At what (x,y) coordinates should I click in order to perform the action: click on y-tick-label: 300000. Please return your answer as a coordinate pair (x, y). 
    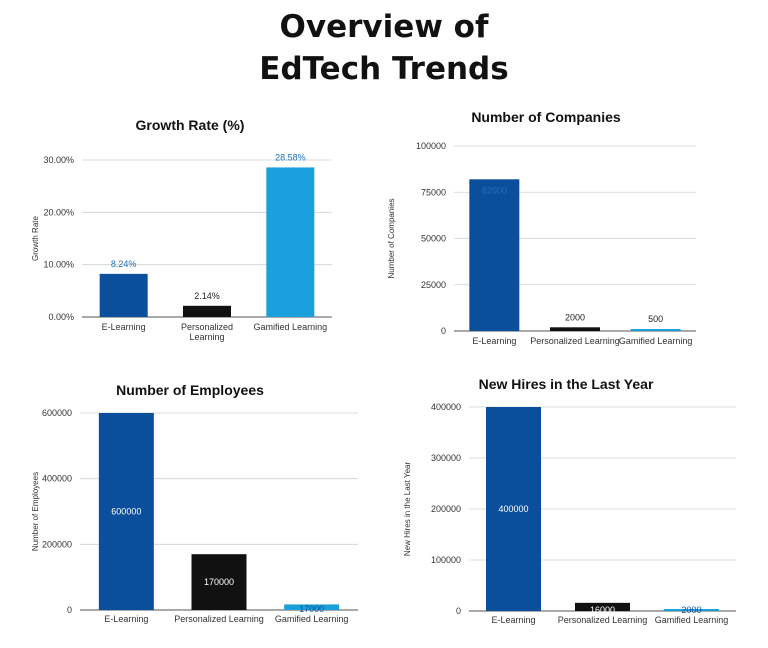
    Looking at the image, I should click on (446, 458).